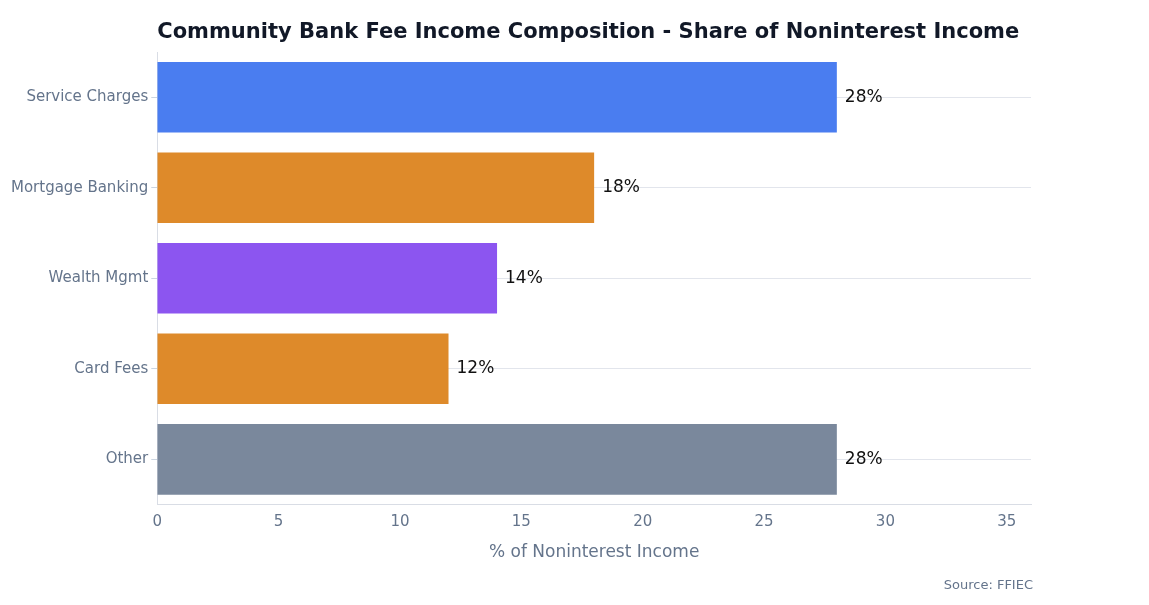 The height and width of the screenshot is (605, 1149). What do you see at coordinates (643, 521) in the screenshot?
I see `x-tick-label: 20` at bounding box center [643, 521].